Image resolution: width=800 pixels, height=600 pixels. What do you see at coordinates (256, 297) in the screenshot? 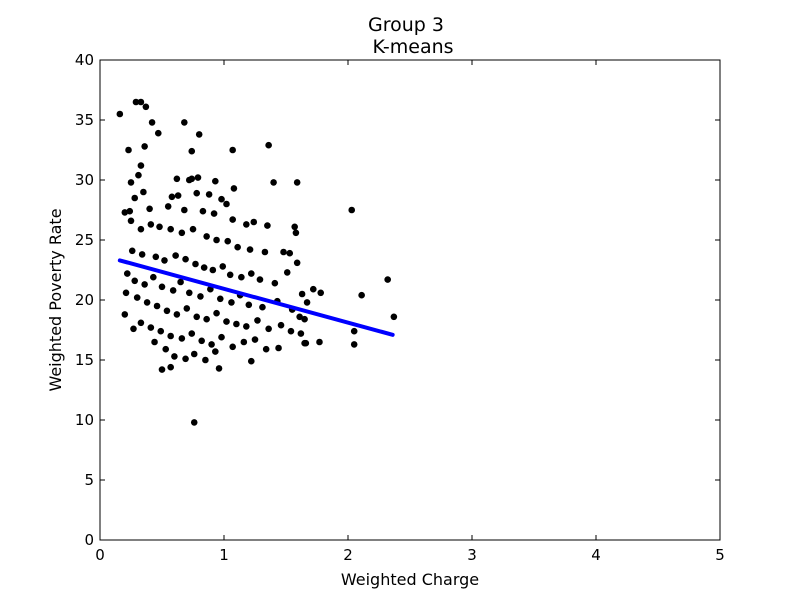
I see `regression-line-group` at bounding box center [256, 297].